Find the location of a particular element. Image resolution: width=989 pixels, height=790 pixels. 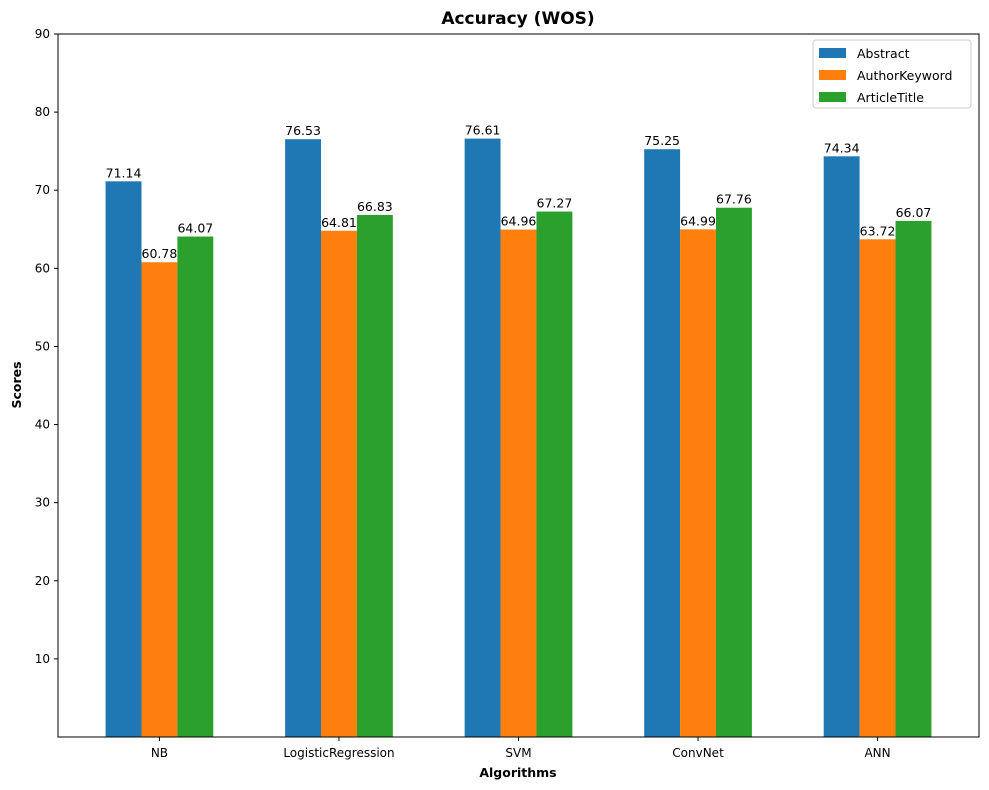

bar-articletitle-ann is located at coordinates (913, 479).